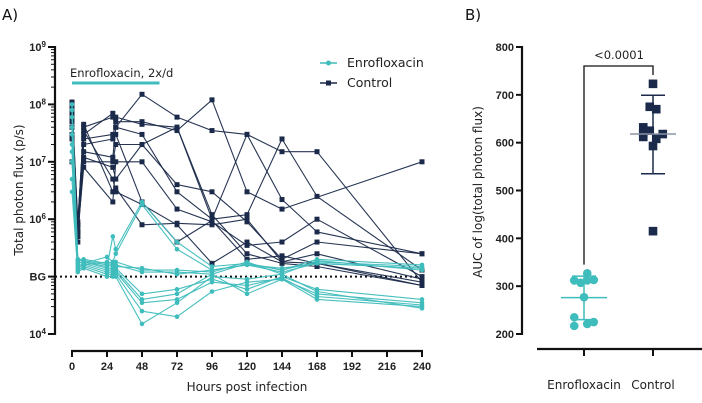  Describe the element at coordinates (619, 369) in the screenshot. I see `panel-b-x-axis: Enrofloxacin Control` at that location.